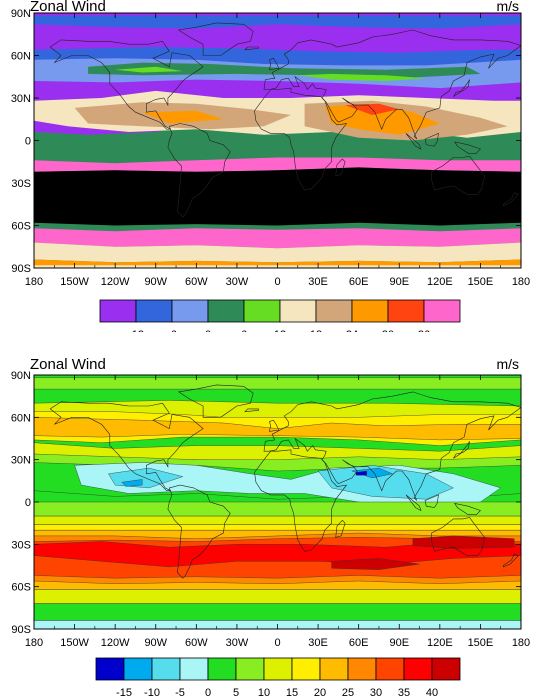  Describe the element at coordinates (180, 693) in the screenshot. I see `colorbar-label: -5` at that location.